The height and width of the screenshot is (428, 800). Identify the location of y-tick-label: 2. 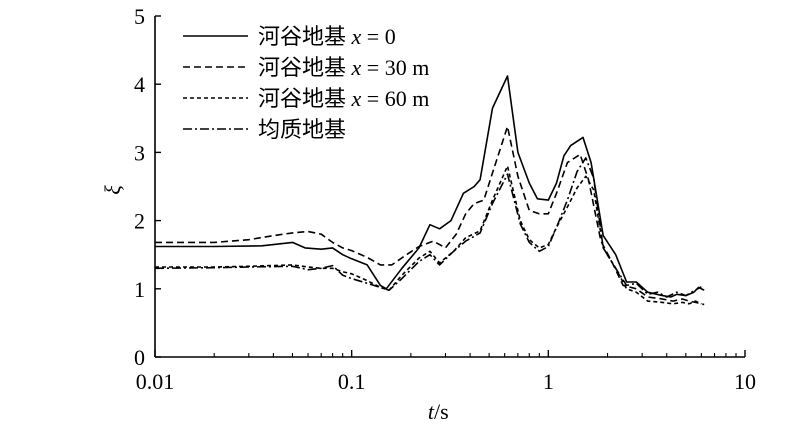
(139, 221).